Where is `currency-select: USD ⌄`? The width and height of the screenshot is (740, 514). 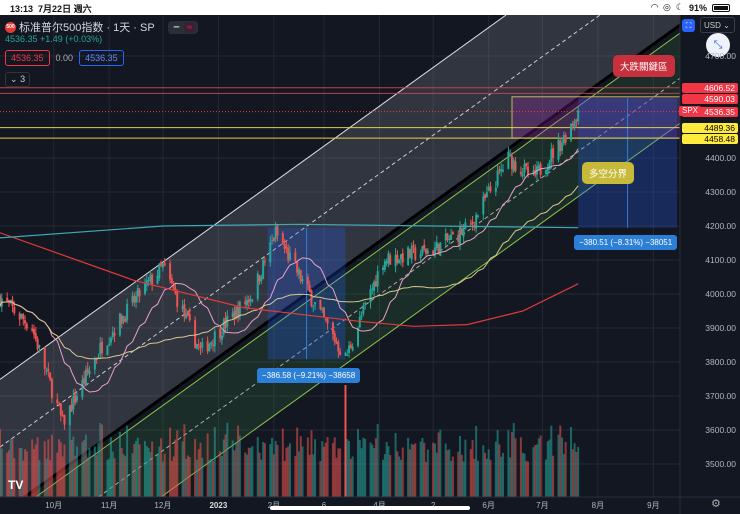 currency-select: USD ⌄ is located at coordinates (717, 25).